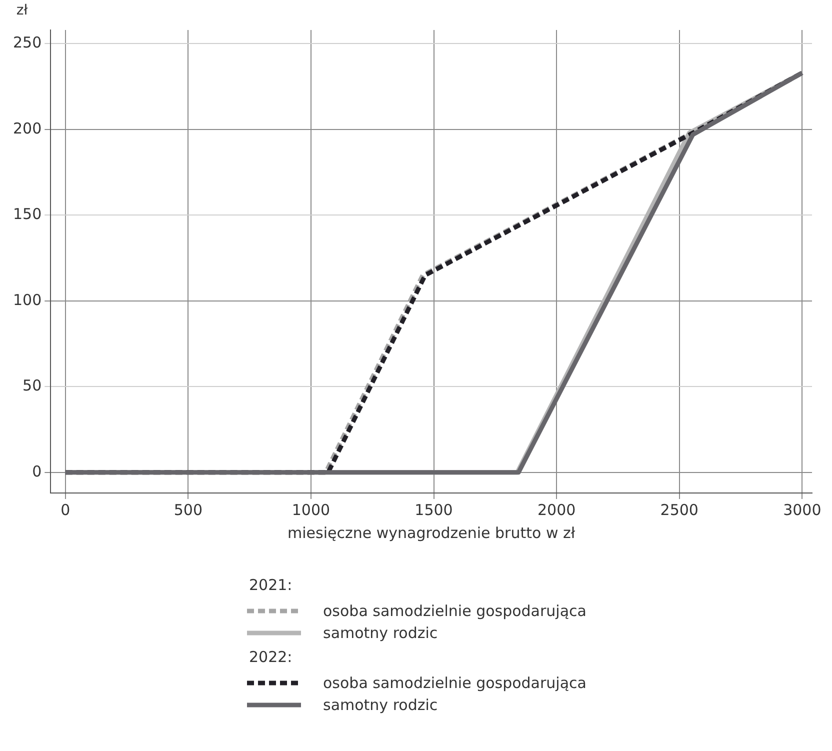 This screenshot has width=832, height=751. Describe the element at coordinates (27, 214) in the screenshot. I see `y-tick-label: 150` at that location.